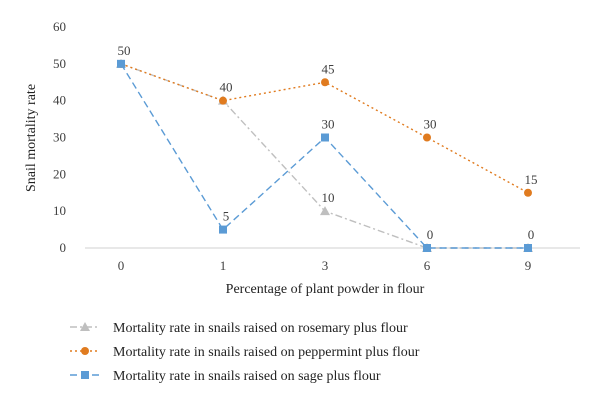 The width and height of the screenshot is (600, 405). What do you see at coordinates (59, 26) in the screenshot?
I see `y-tick-label: 60` at bounding box center [59, 26].